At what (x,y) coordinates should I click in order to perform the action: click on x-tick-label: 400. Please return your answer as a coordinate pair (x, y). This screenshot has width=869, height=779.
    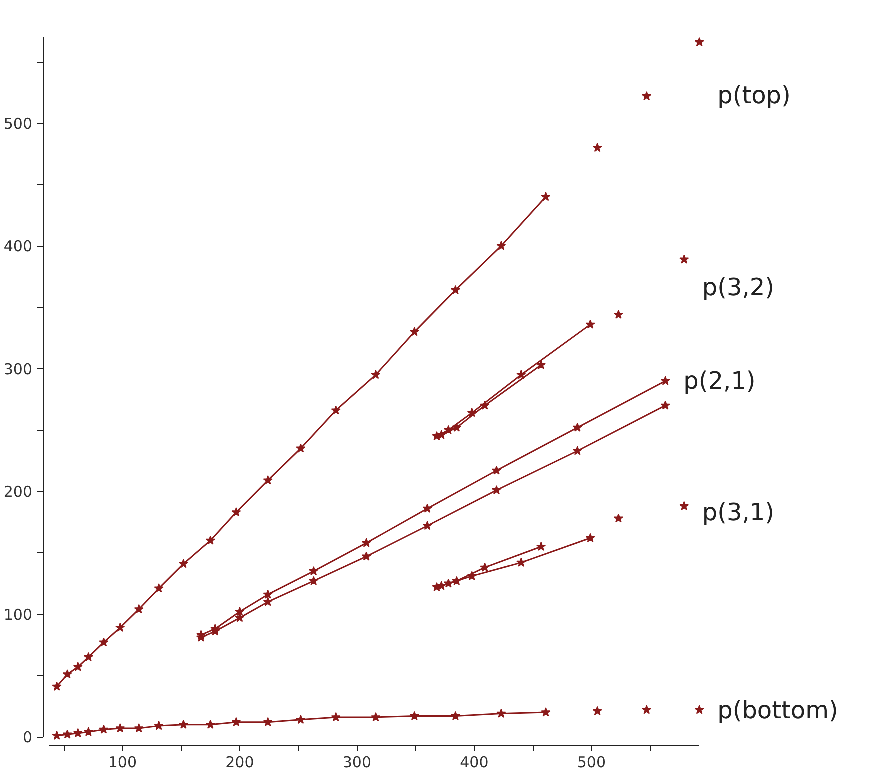
    Looking at the image, I should click on (474, 763).